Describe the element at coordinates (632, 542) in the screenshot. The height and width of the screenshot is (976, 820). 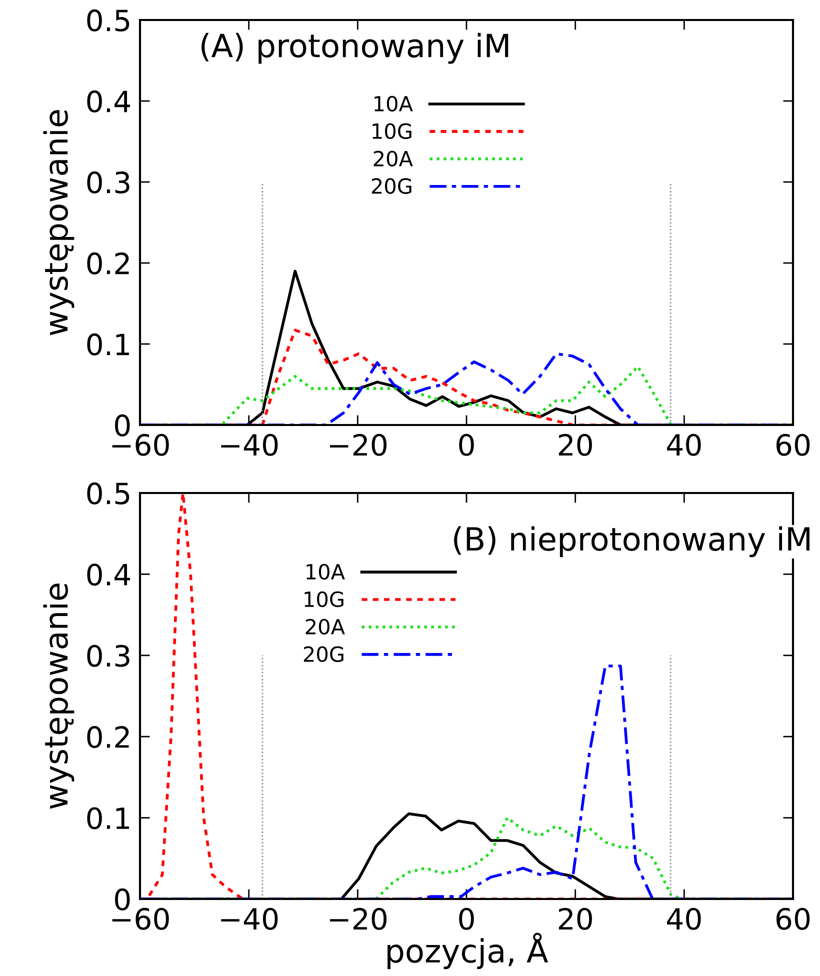
I see `text: (B) nieprotonowany iM` at that location.